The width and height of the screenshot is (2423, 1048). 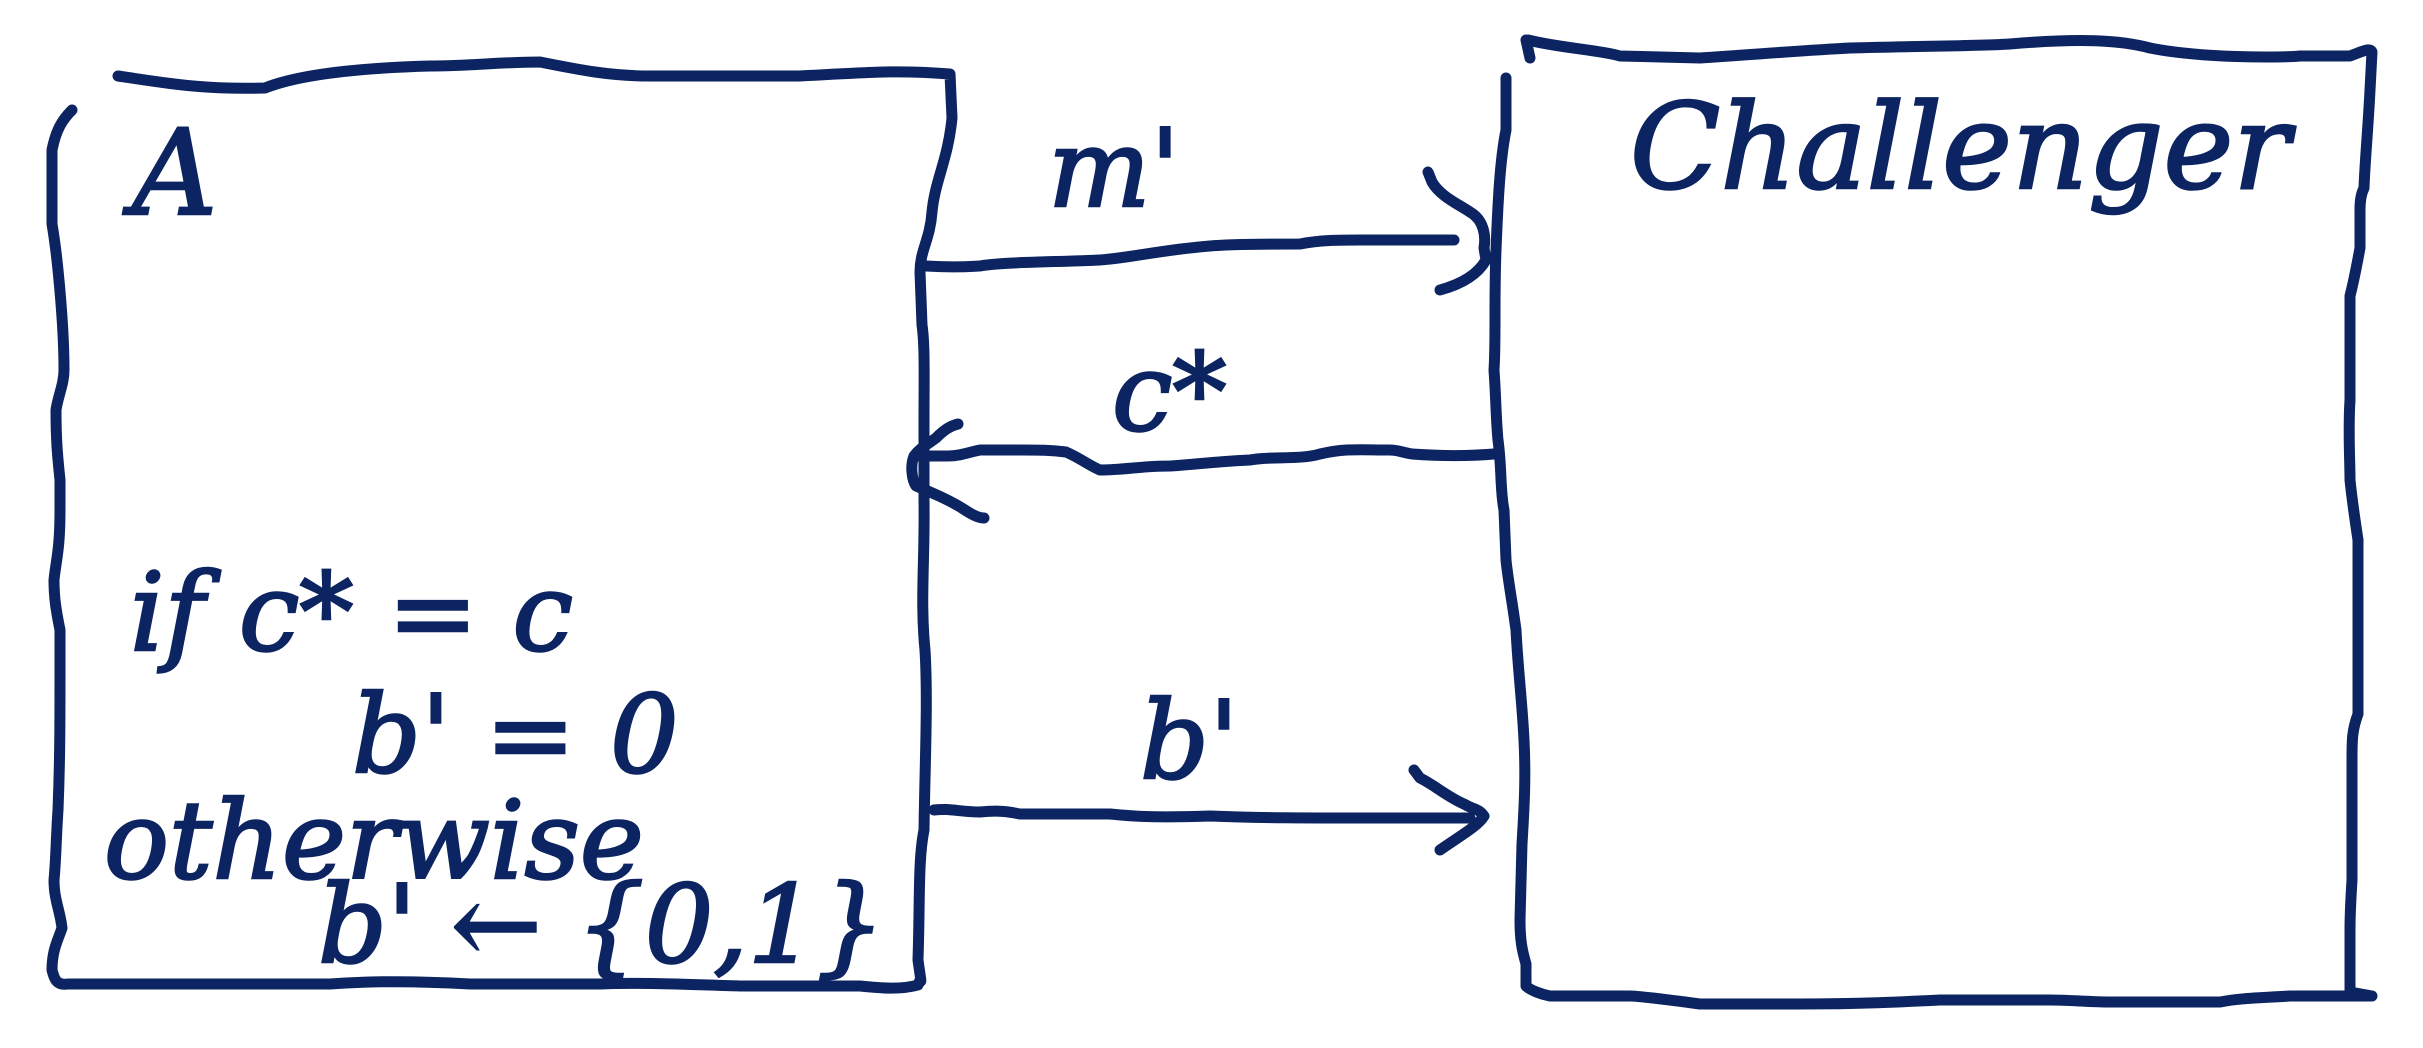 I want to click on arrow-b-prime-shaft, so click(x=1202, y=813).